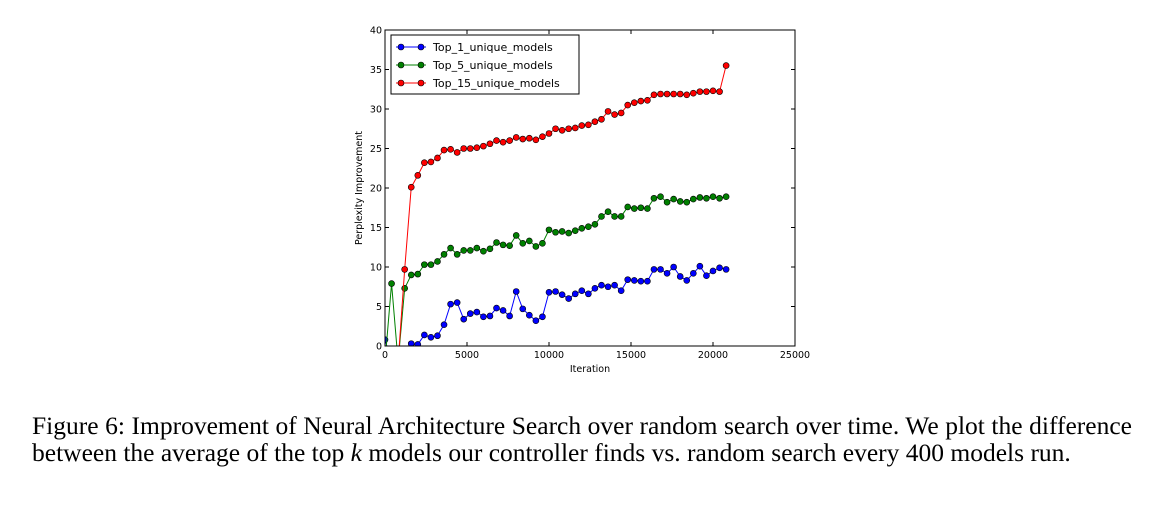  Describe the element at coordinates (557, 304) in the screenshot. I see `series-top1` at that location.